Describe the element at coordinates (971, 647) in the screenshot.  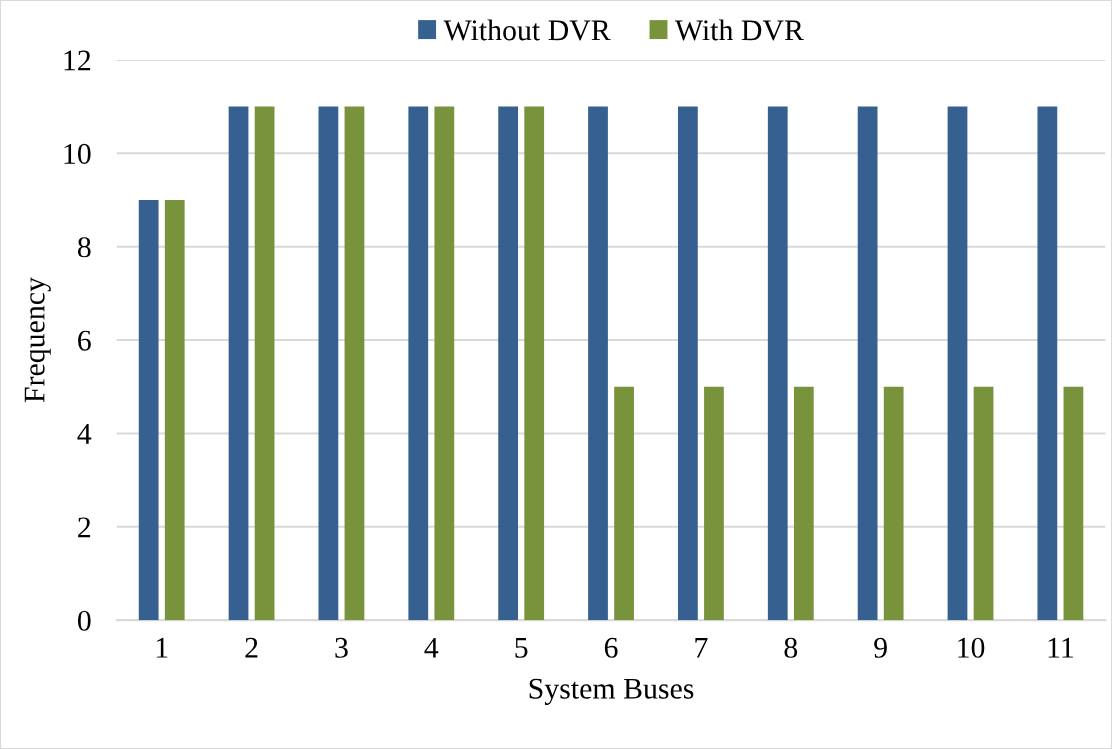
I see `x-tick-label: 10` at that location.